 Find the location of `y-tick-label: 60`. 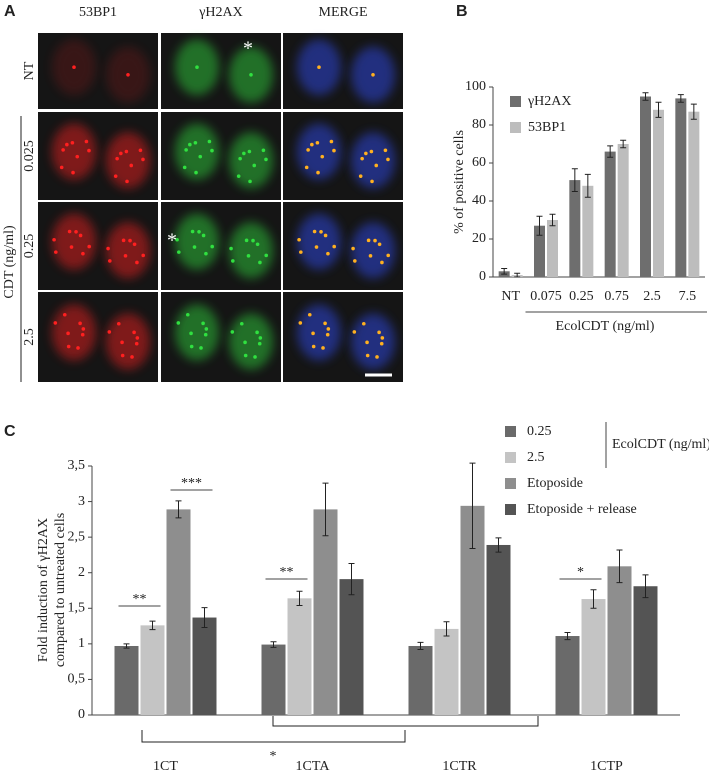

y-tick-label: 60 is located at coordinates (479, 162).